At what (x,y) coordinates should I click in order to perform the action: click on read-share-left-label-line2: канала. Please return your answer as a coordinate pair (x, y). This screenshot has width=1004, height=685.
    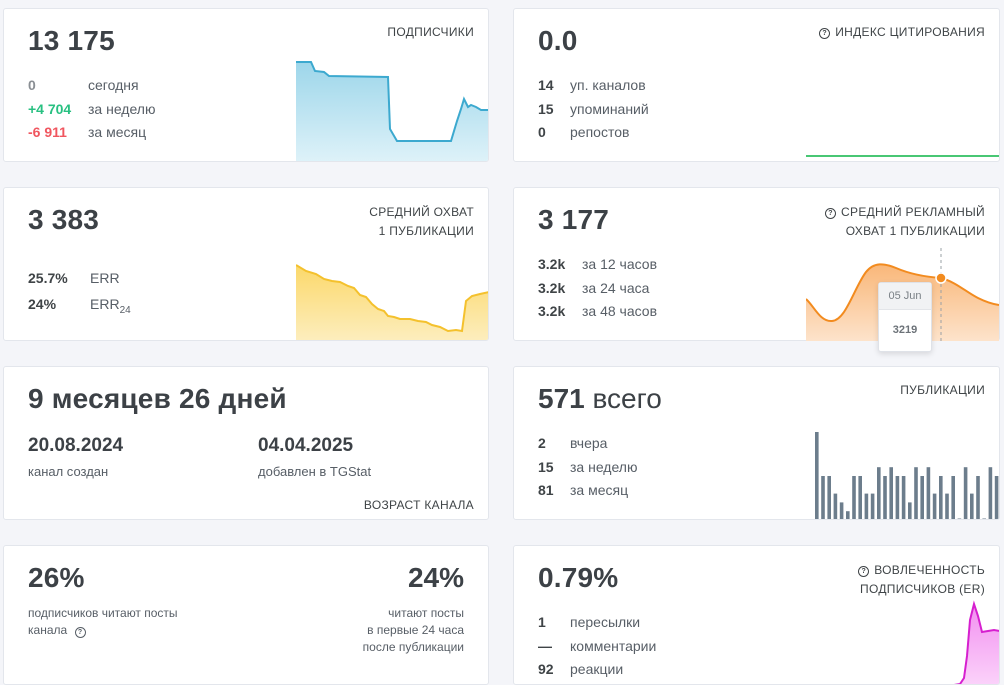
    Looking at the image, I should click on (48, 630).